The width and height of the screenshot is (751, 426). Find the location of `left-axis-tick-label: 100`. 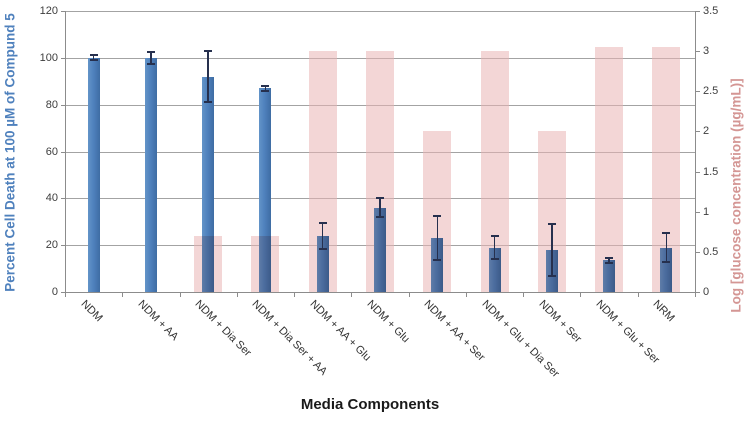

left-axis-tick-label: 100 is located at coordinates (48, 57).